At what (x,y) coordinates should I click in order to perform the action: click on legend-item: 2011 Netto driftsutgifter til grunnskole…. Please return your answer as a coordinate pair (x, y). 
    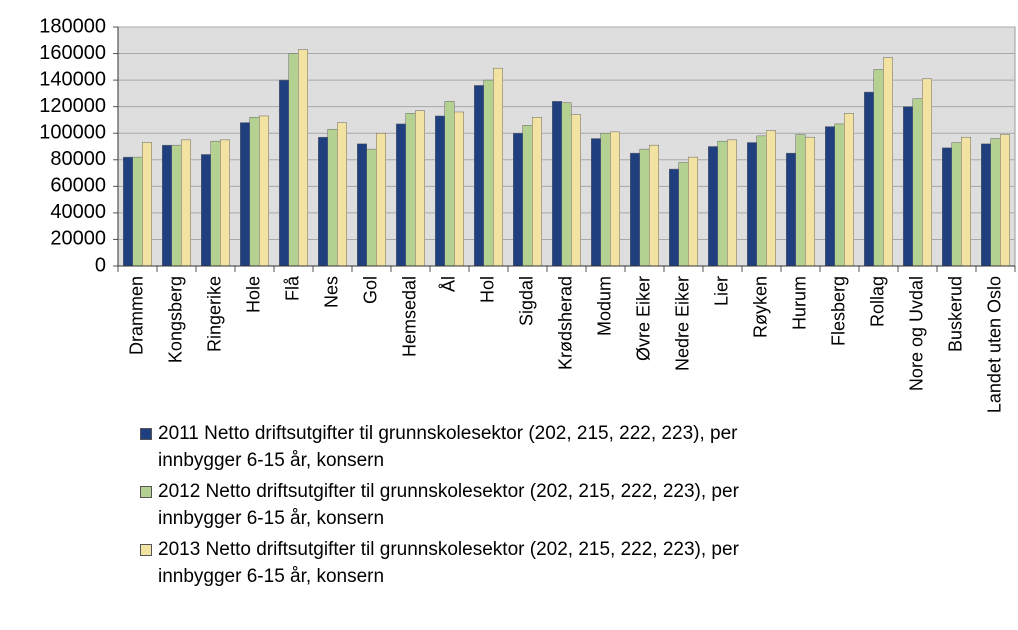
    Looking at the image, I should click on (460, 447).